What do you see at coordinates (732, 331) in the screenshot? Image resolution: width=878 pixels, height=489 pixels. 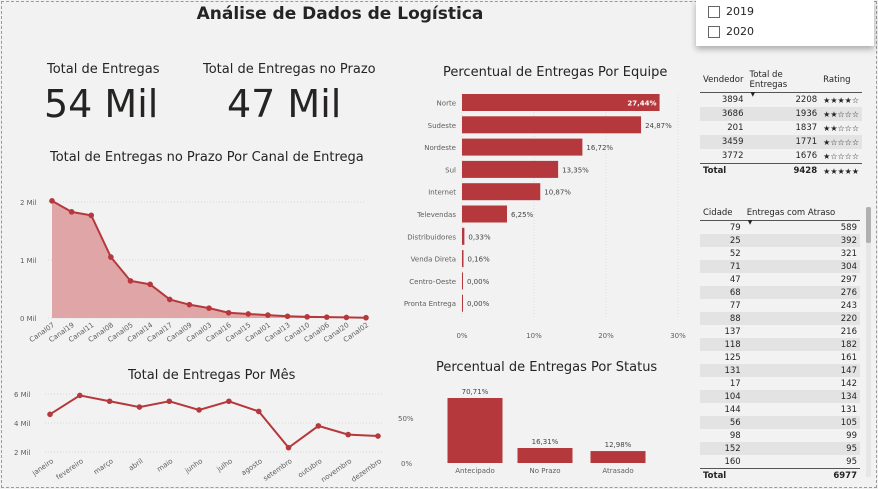 I see `cell-cidade: 137` at bounding box center [732, 331].